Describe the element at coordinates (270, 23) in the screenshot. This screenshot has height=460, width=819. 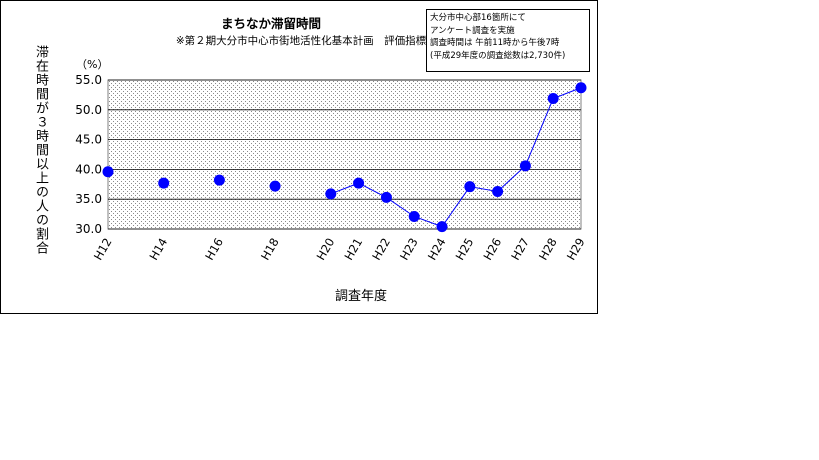
I see `chart-title: まちなか滞留時間` at that location.